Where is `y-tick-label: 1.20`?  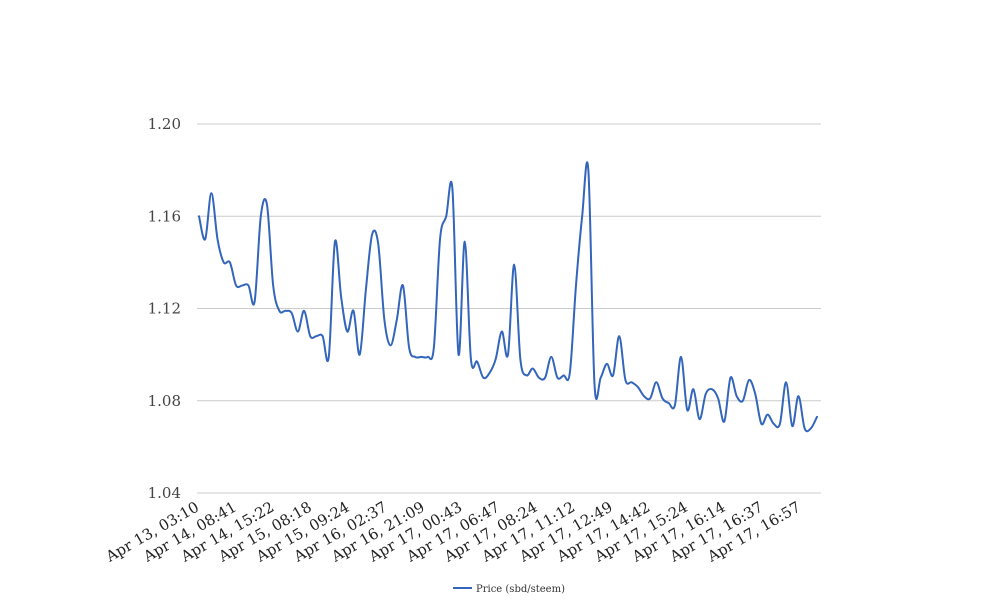
y-tick-label: 1.20 is located at coordinates (164, 124).